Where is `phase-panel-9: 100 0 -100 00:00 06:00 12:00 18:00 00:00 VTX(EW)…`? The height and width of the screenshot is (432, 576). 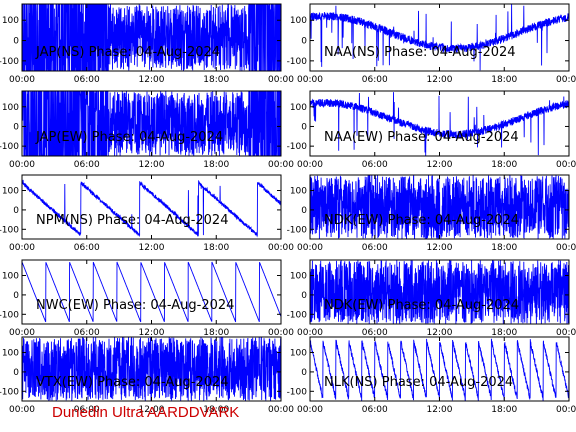 phase-panel-9: 100 0 -100 00:00 06:00 12:00 18:00 00:00 VTX(EW)… is located at coordinates (147, 375).